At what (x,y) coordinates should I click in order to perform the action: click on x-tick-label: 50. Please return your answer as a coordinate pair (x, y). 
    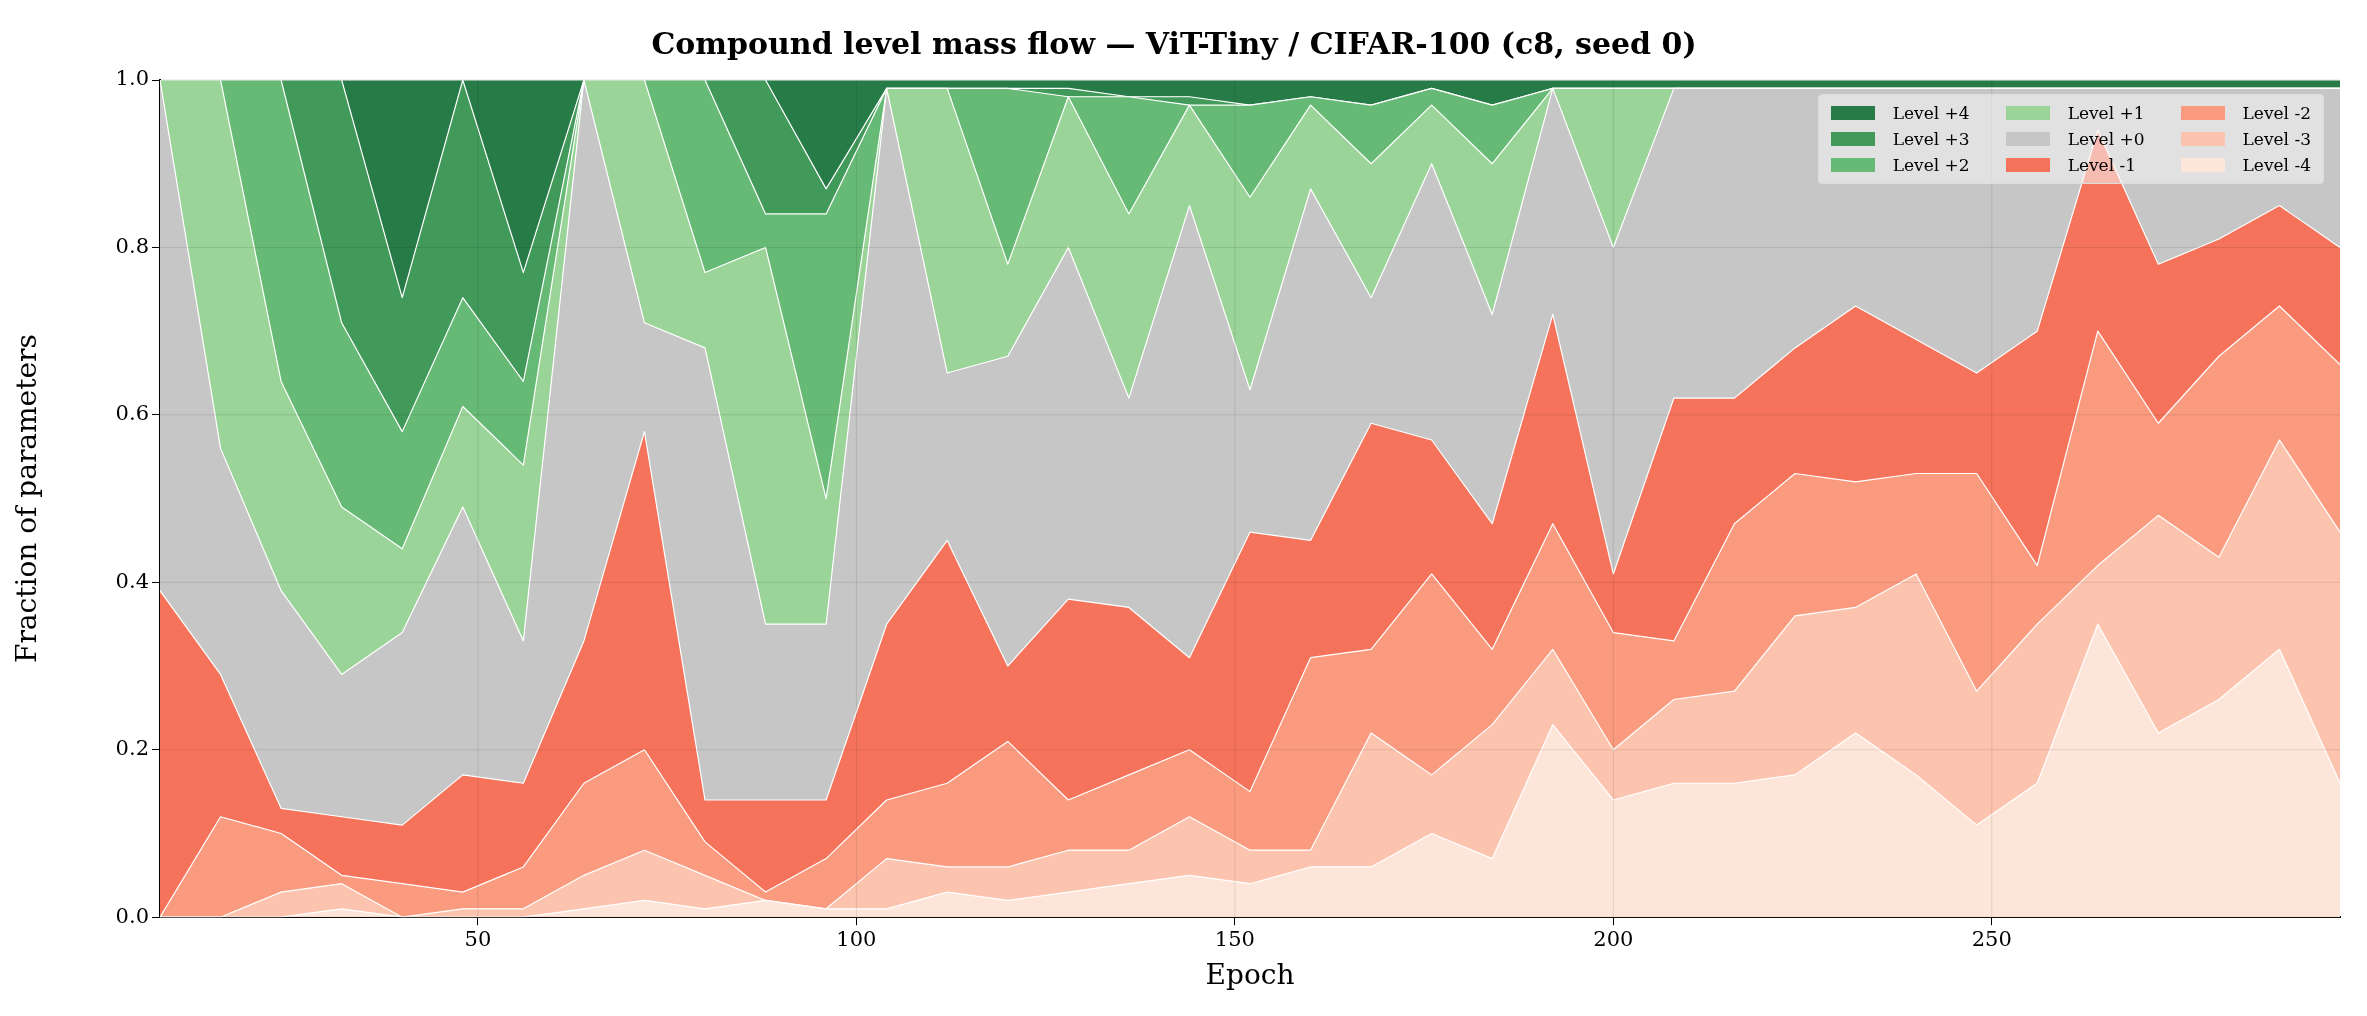
    Looking at the image, I should click on (478, 939).